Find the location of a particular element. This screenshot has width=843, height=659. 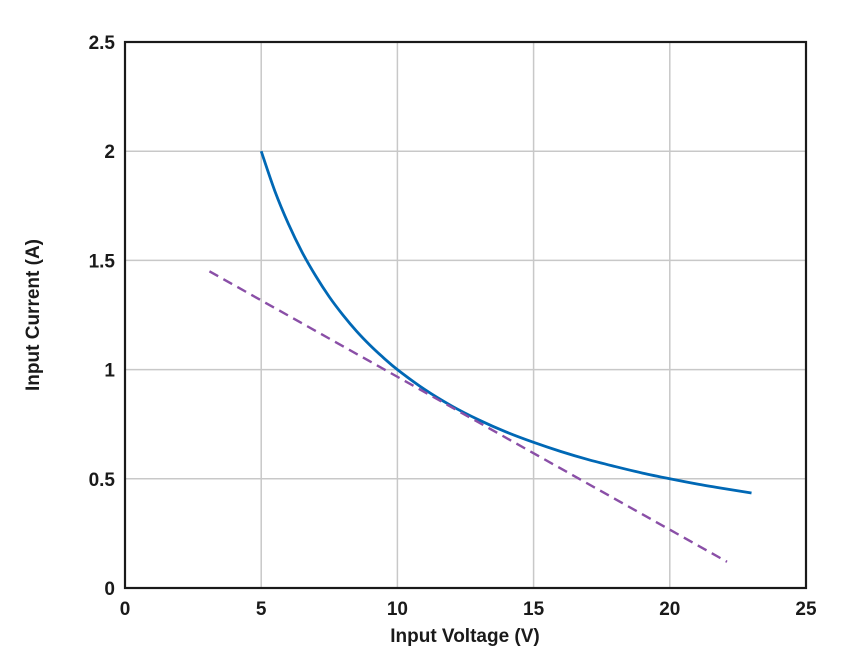

y-tick-label: 2.5 is located at coordinates (102, 43).